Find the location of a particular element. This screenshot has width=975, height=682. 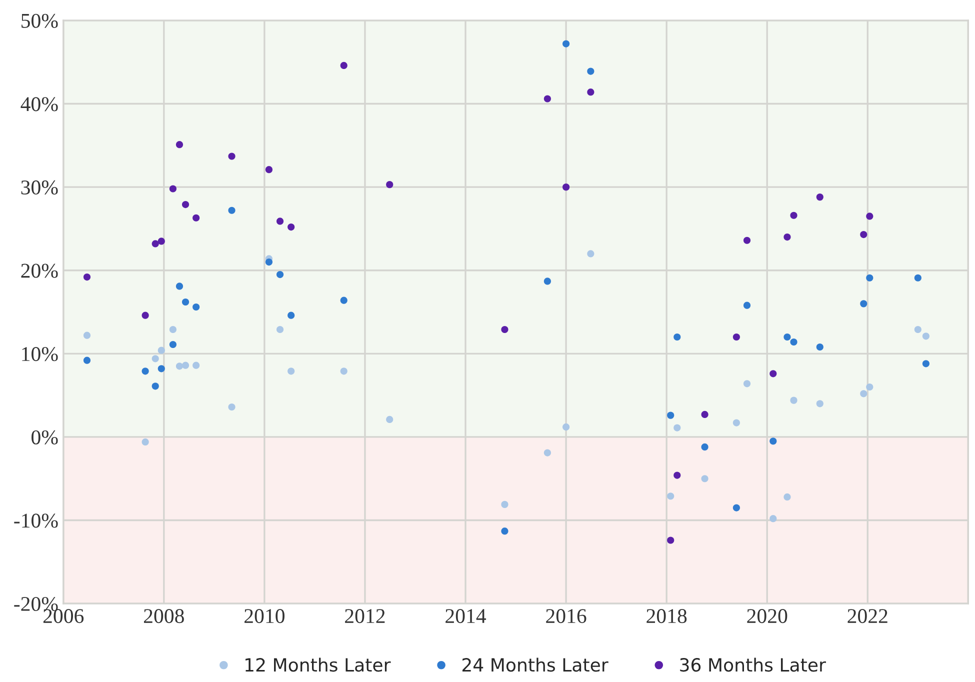

legend-label: 36 Months Later is located at coordinates (753, 665).